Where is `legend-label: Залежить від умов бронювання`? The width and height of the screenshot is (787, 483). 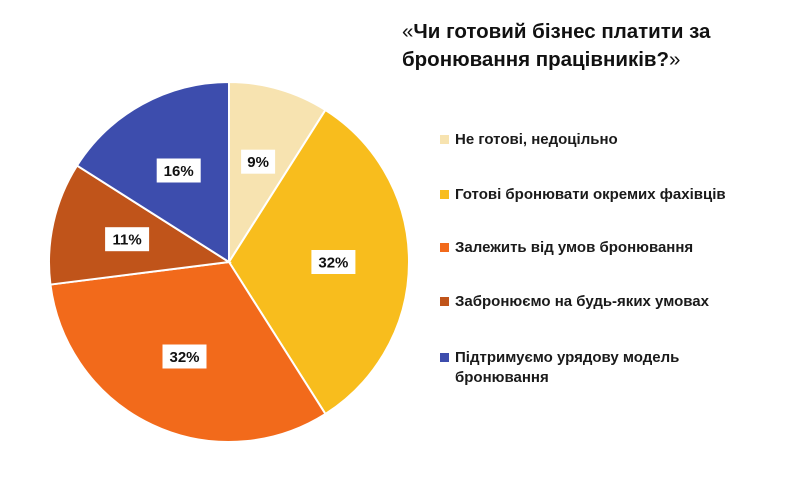 legend-label: Залежить від умов бронювання is located at coordinates (574, 247).